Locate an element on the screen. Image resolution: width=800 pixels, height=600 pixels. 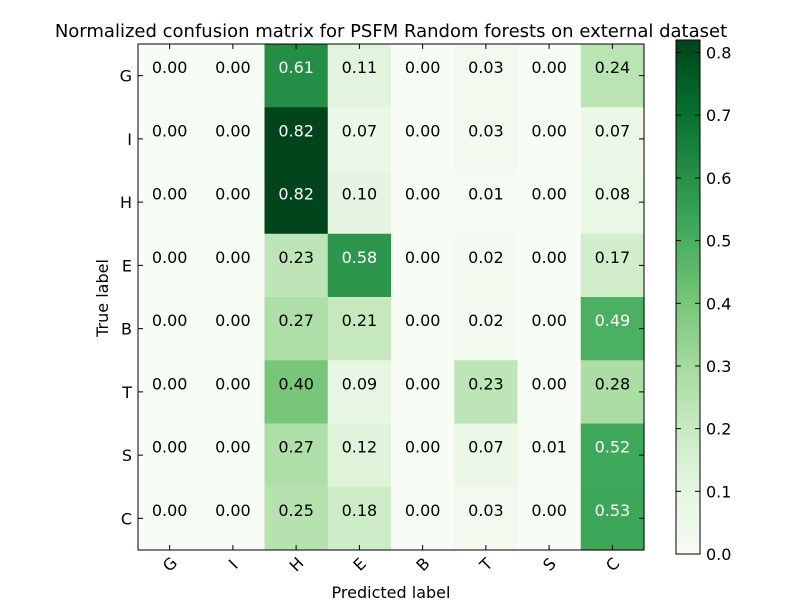
cell-value-label: 0.11 is located at coordinates (360, 67).